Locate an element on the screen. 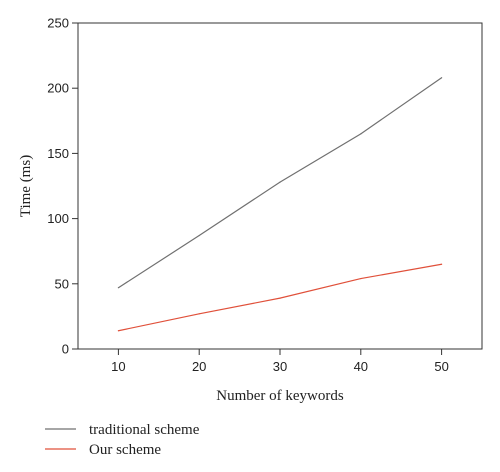  series-line-our-scheme is located at coordinates (280, 297).